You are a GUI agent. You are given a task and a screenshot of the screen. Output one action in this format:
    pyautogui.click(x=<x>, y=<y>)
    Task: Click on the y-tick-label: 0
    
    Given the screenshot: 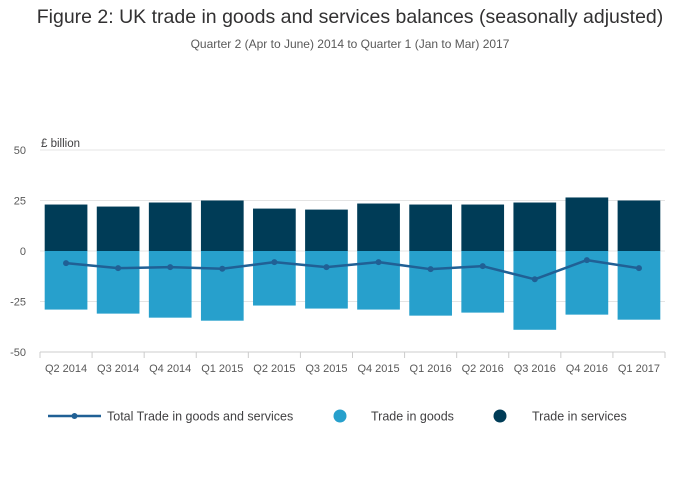 What is the action you would take?
    pyautogui.click(x=23, y=252)
    